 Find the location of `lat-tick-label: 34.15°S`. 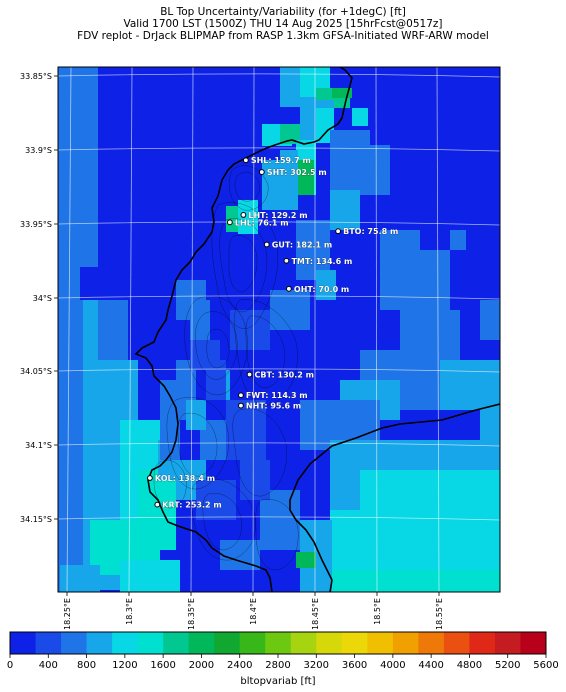

lat-tick-label: 34.15°S is located at coordinates (36, 519).